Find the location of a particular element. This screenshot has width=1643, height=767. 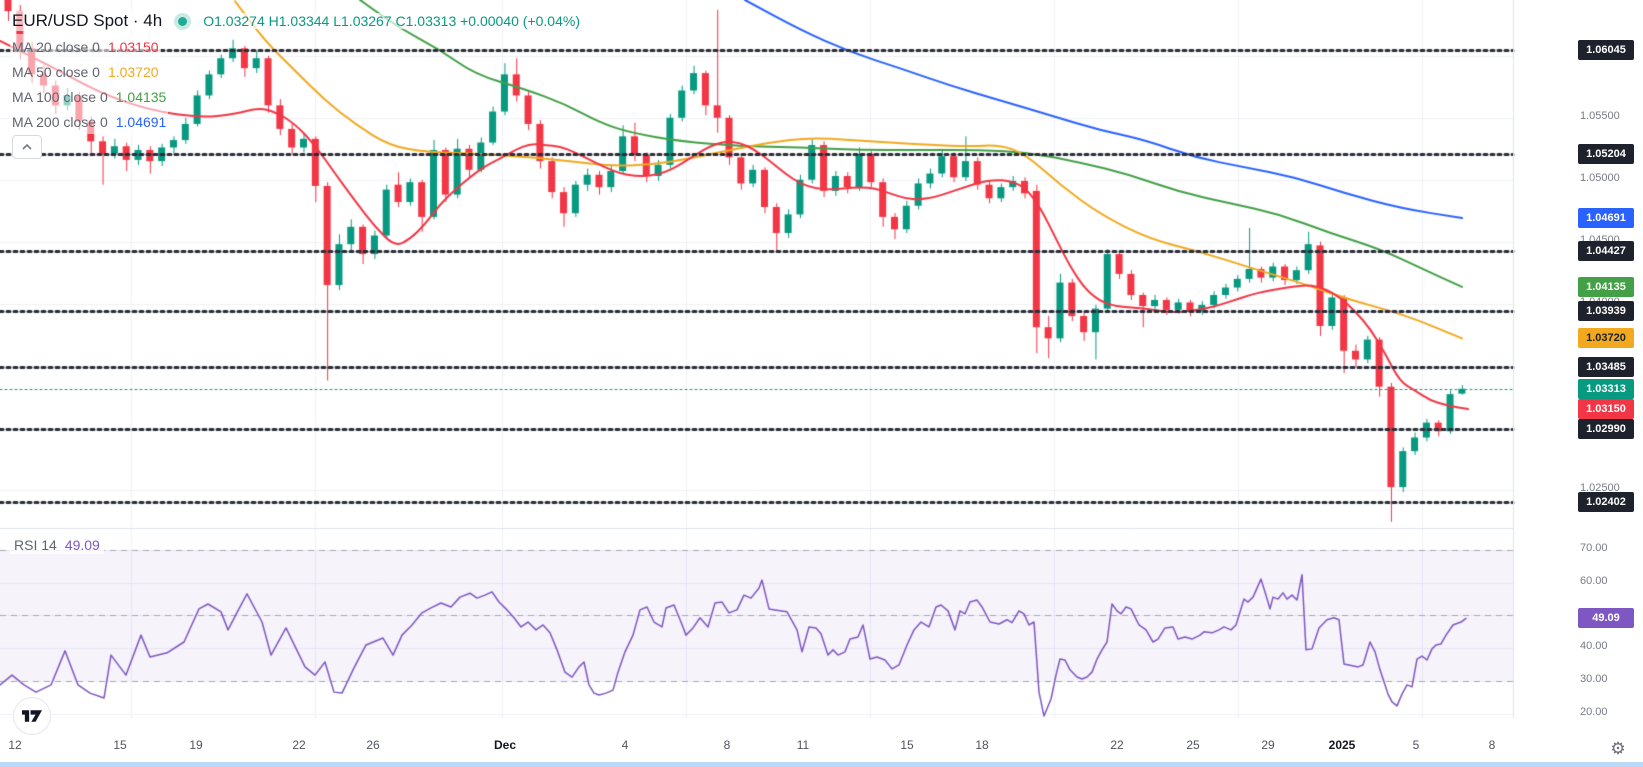

price-axis-badge: 1.03939 is located at coordinates (1606, 311).